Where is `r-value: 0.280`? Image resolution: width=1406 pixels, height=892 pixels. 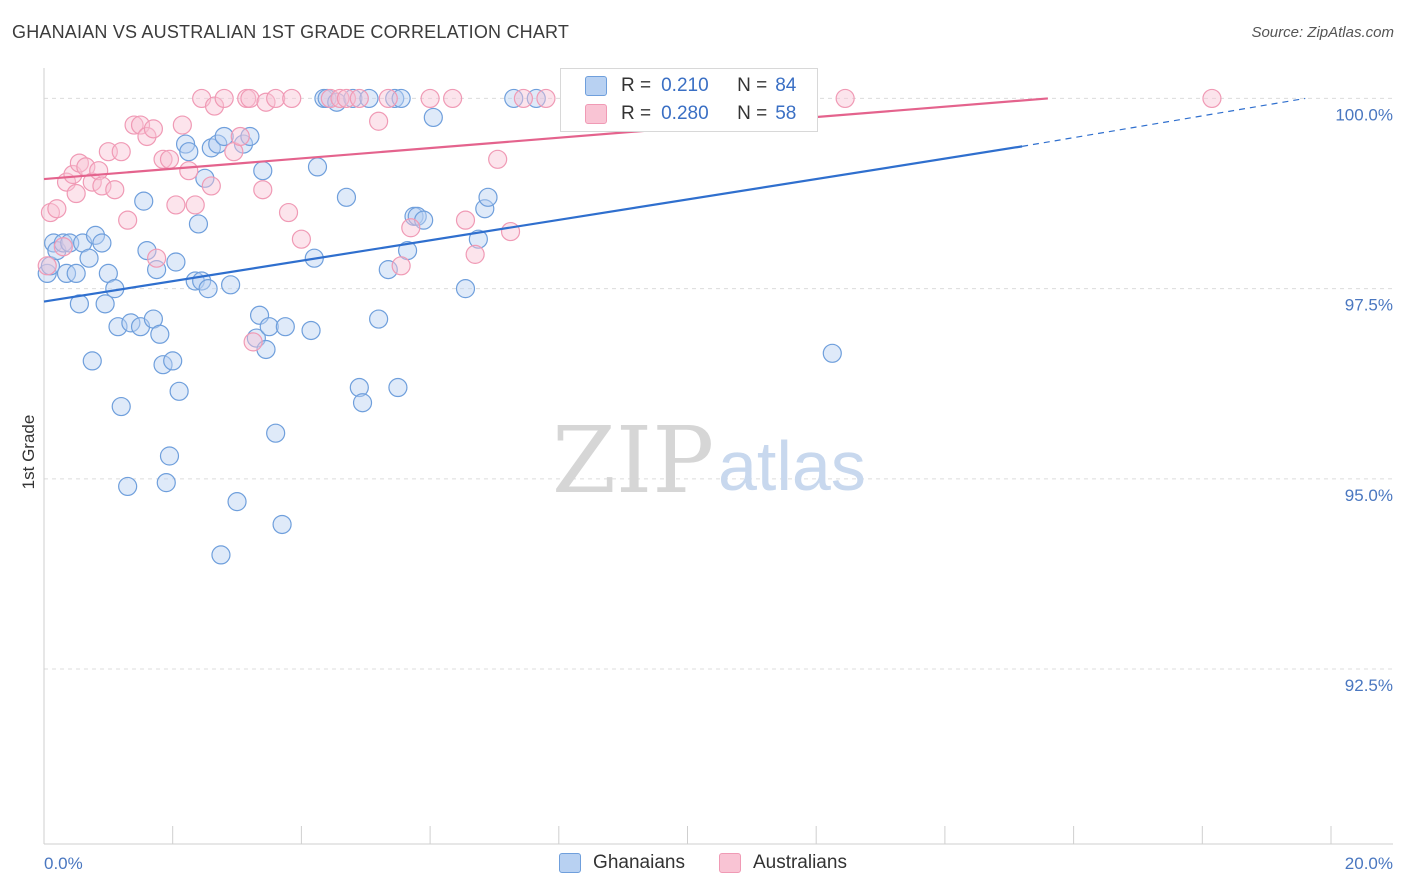
r-value: 0.280 is located at coordinates (685, 113).